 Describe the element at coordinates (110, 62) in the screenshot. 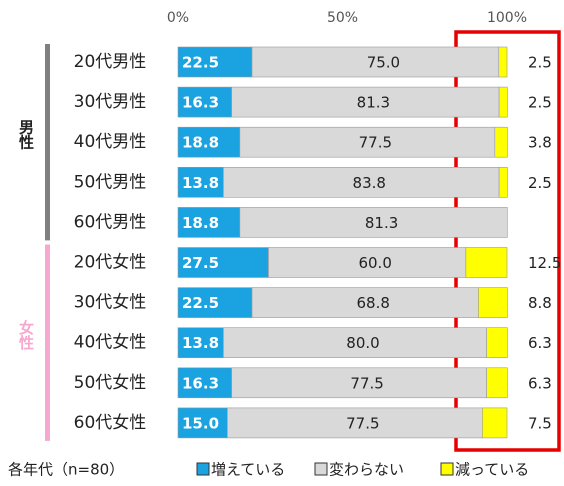

I see `category-label: 20代男性` at that location.